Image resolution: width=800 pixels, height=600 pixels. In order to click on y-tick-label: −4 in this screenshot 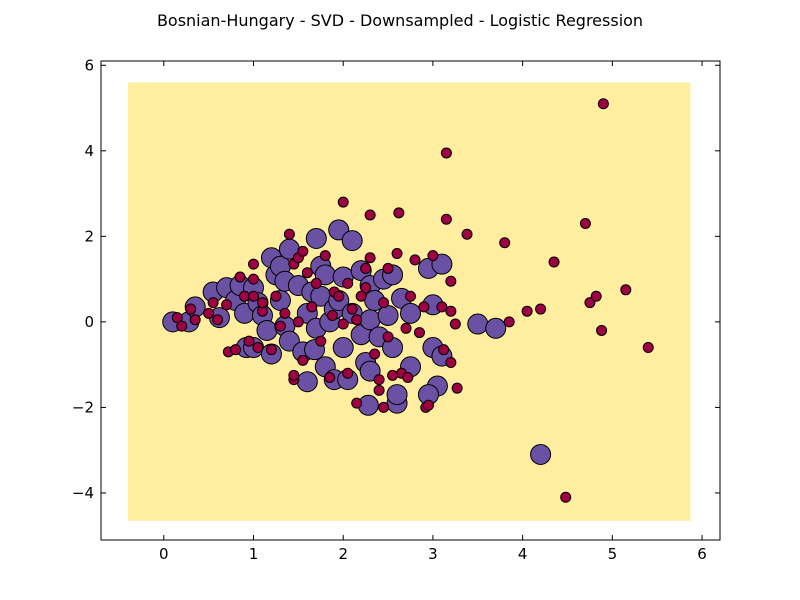, I will do `click(83, 493)`.